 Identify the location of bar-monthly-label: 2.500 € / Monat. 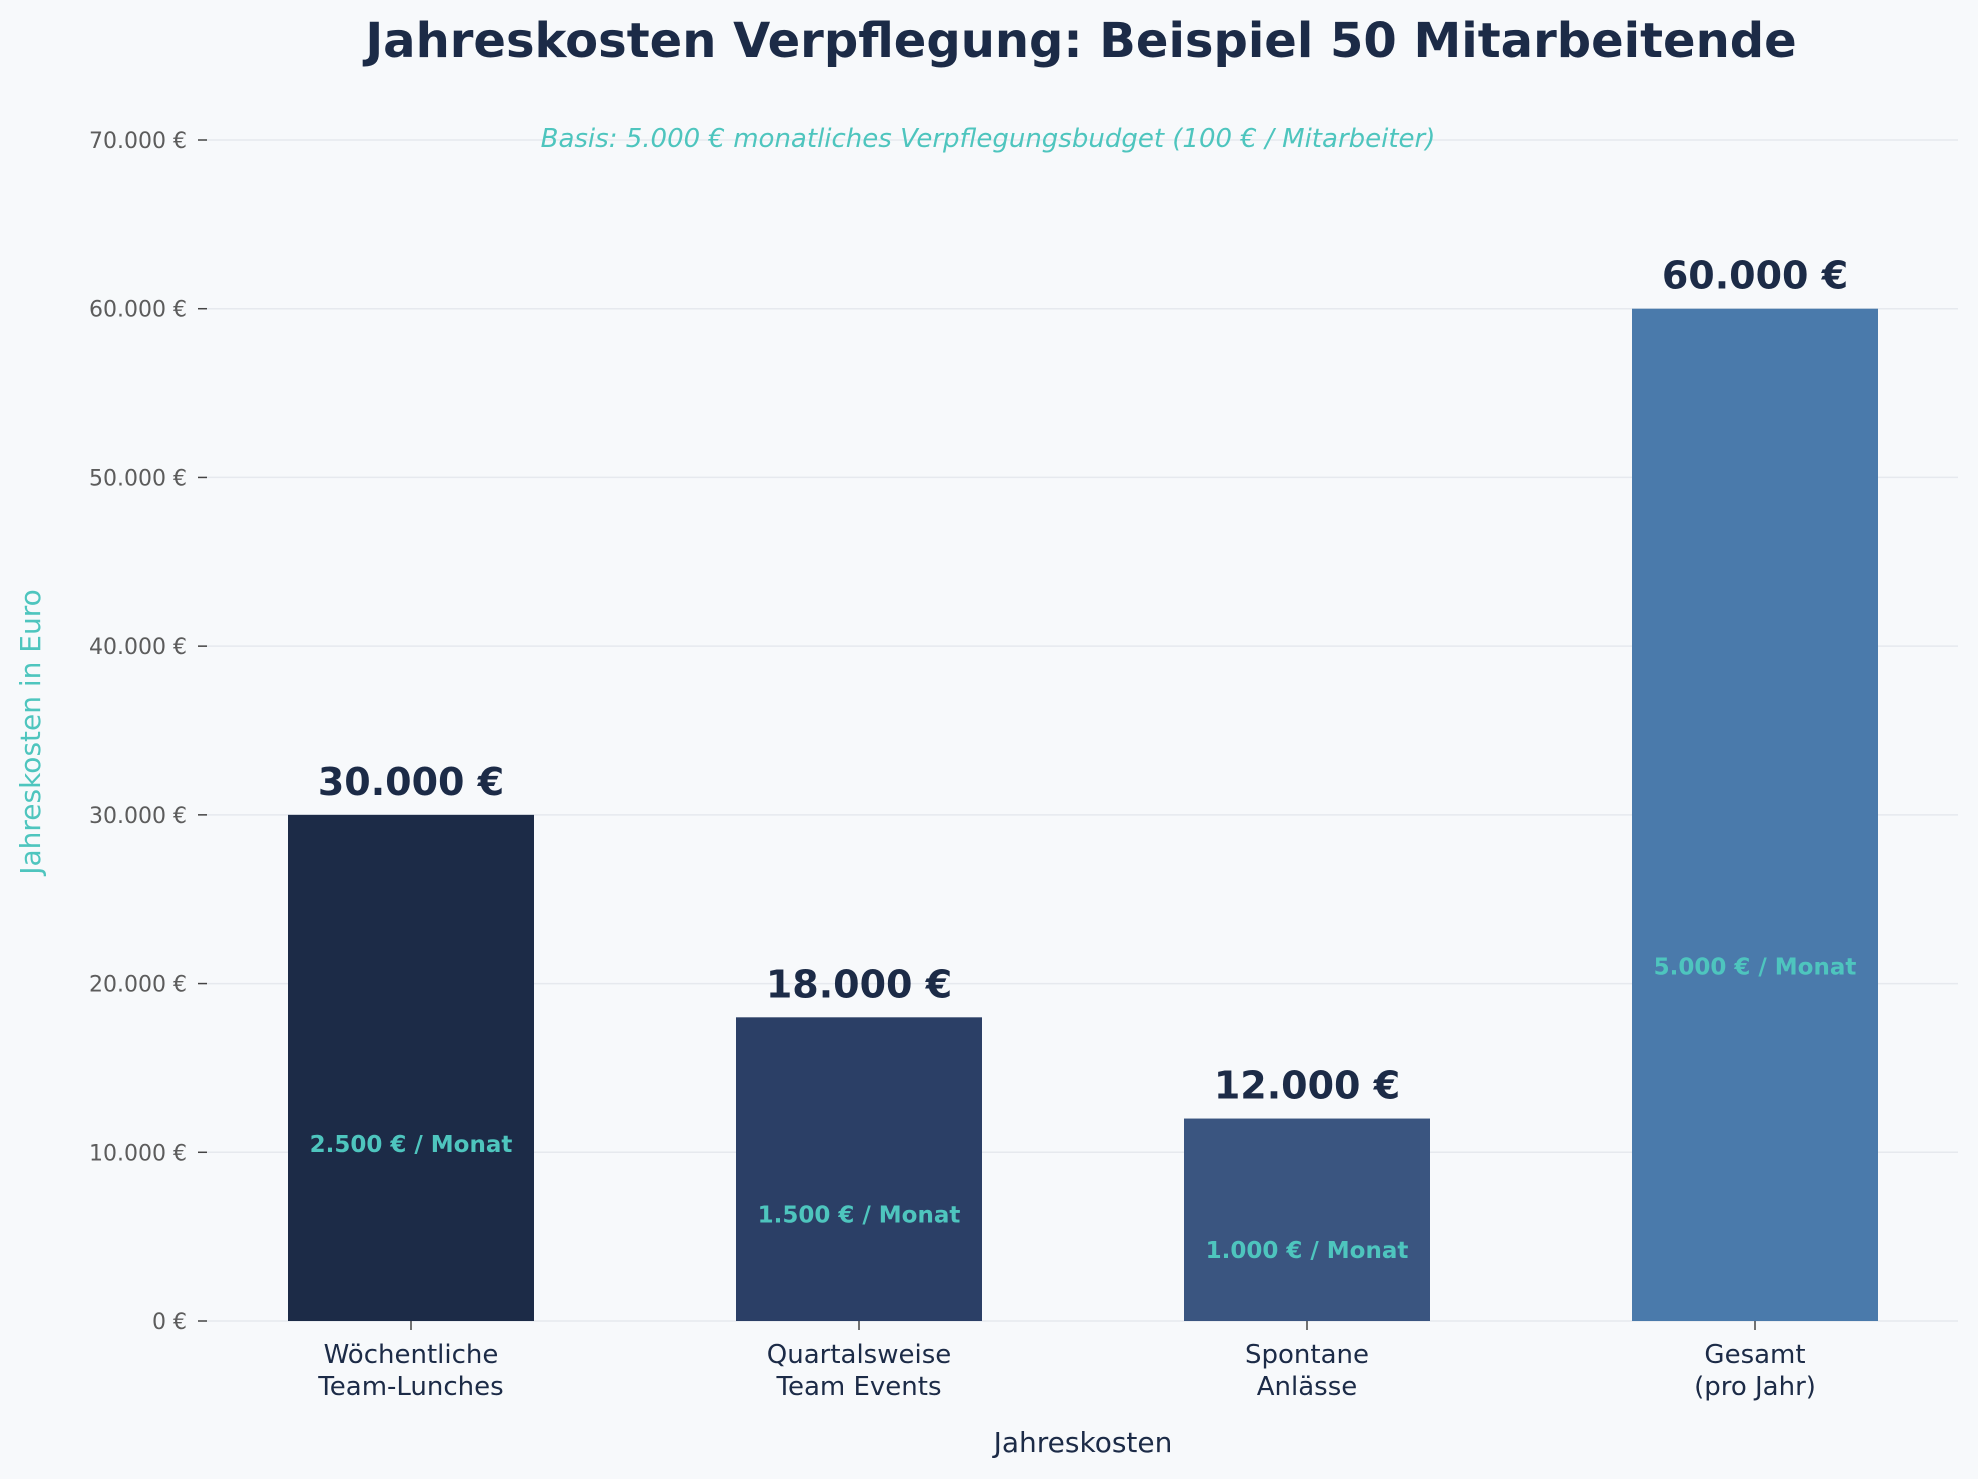
(411, 1145).